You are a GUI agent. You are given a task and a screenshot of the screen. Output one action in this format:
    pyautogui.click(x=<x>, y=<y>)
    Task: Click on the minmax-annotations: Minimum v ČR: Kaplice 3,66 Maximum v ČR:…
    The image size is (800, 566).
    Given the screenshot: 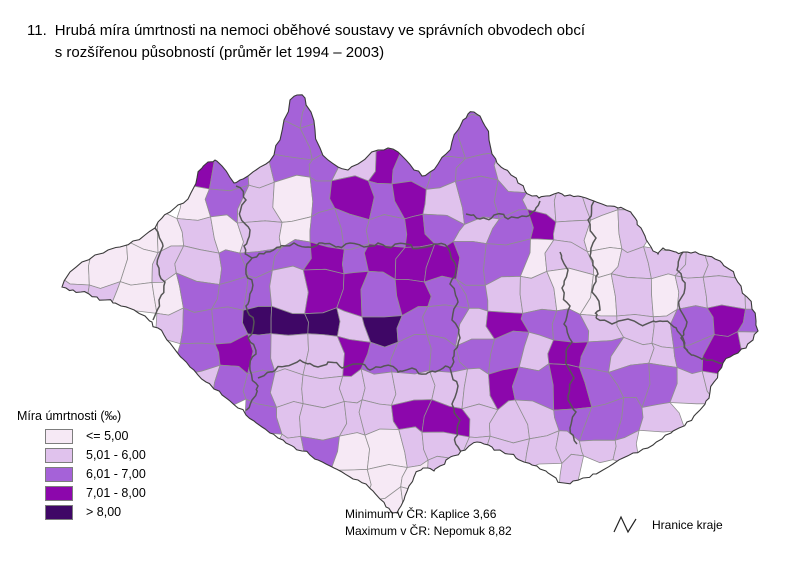 What is the action you would take?
    pyautogui.click(x=428, y=523)
    